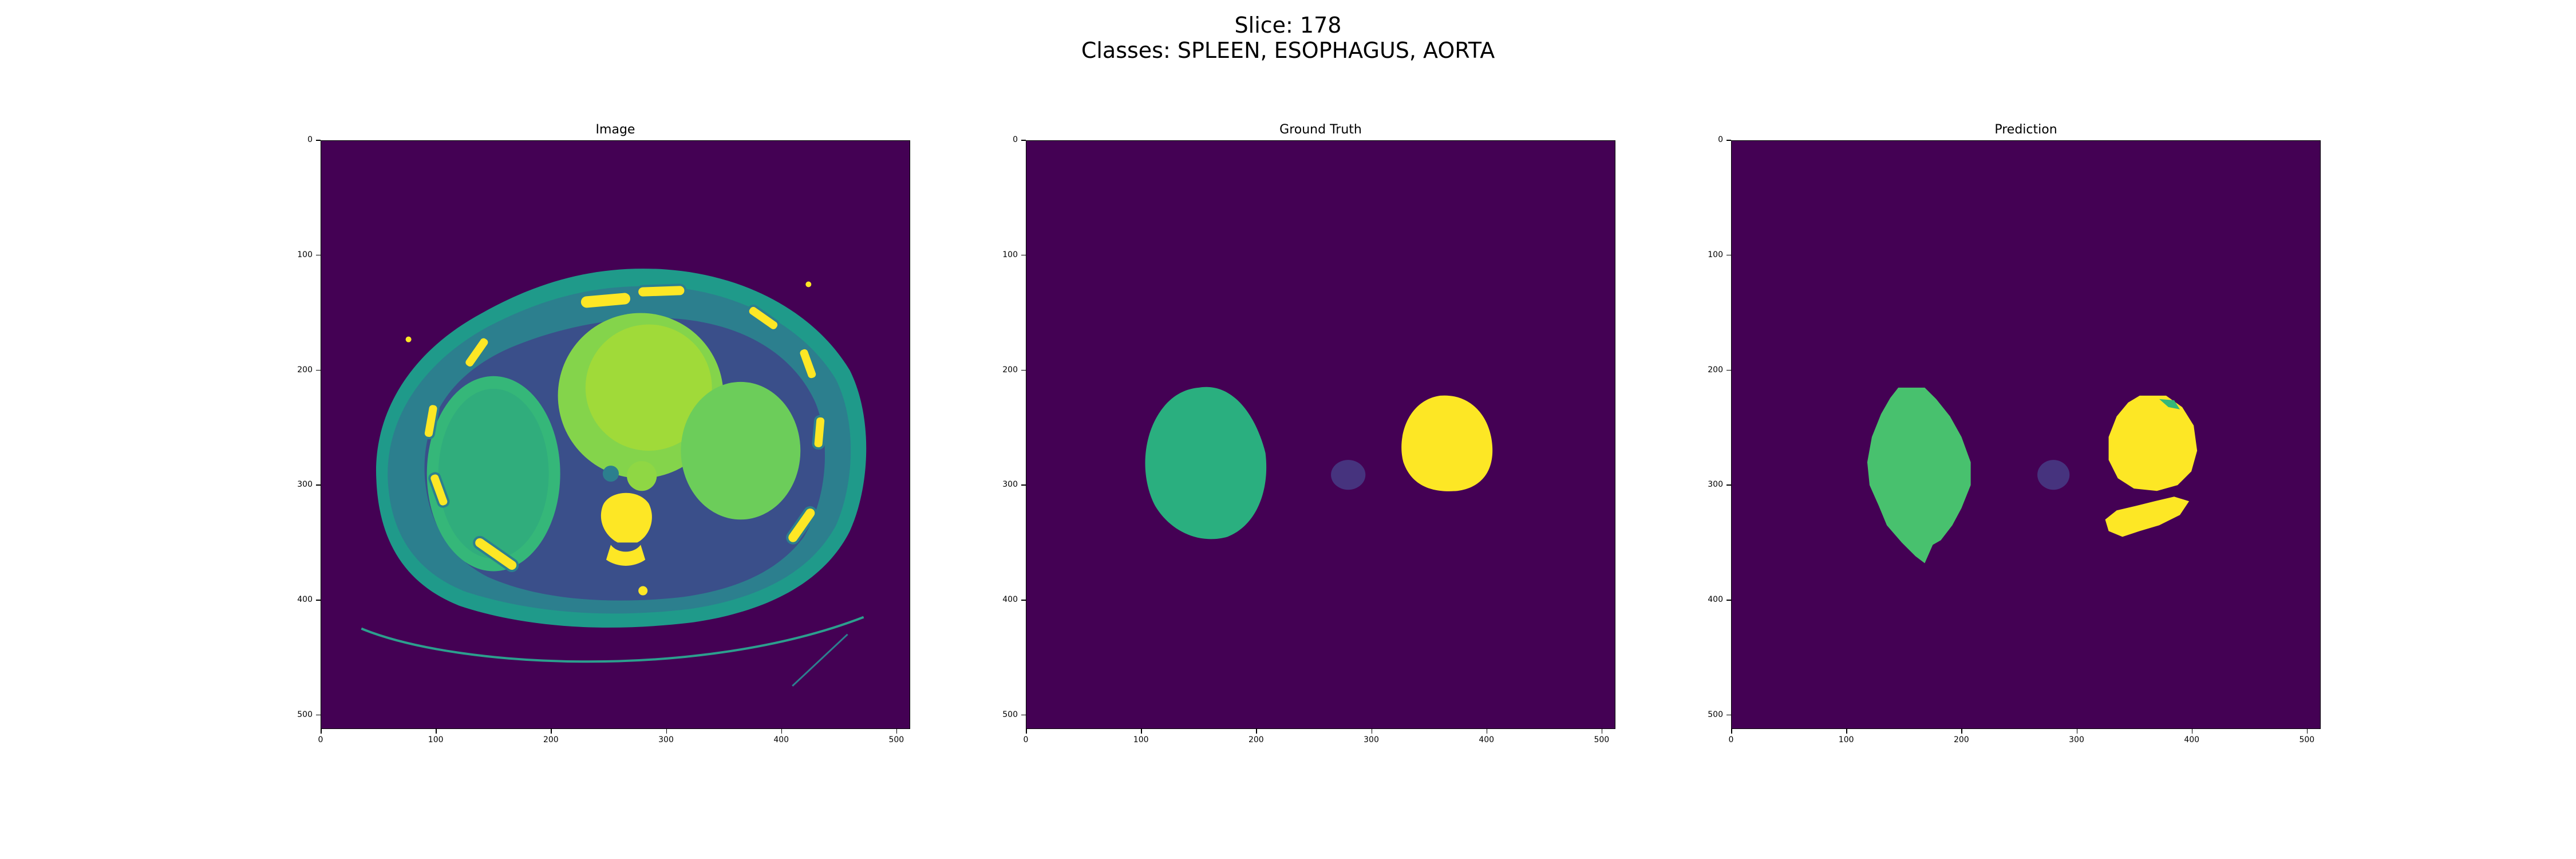  What do you see at coordinates (1288, 51) in the screenshot?
I see `suptitle-classes: Classes: SPLEEN, ESOPHAGUS, AORTA` at bounding box center [1288, 51].